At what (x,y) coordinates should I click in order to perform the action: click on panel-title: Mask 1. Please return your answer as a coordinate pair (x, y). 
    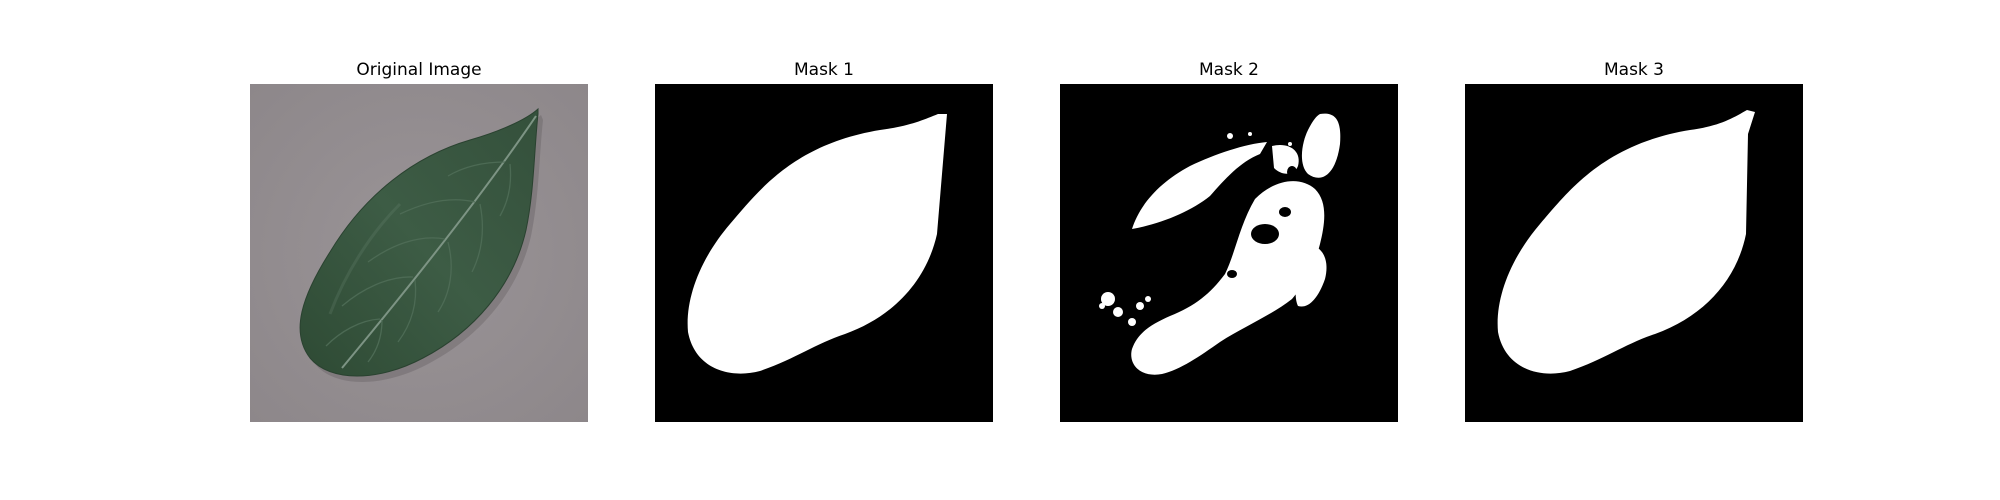
    Looking at the image, I should click on (823, 70).